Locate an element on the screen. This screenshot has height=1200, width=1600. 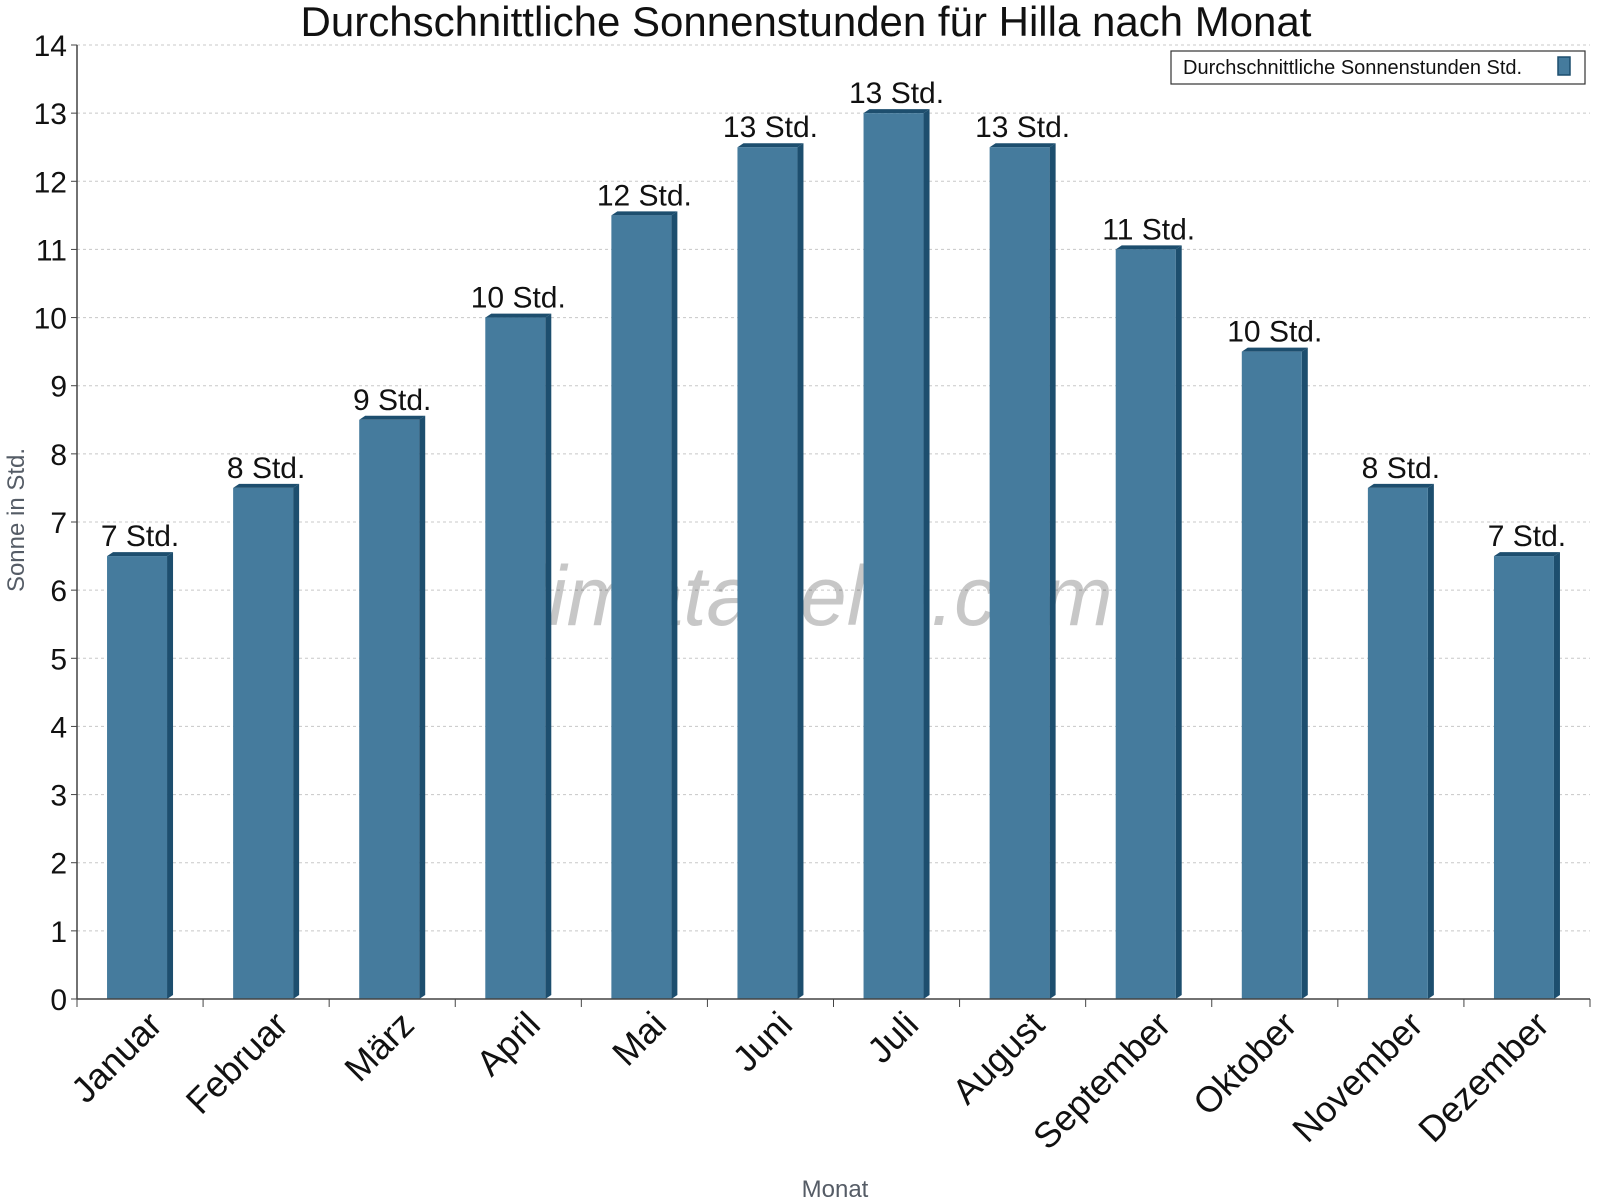
y-tick-label: 0 is located at coordinates (58, 1000).